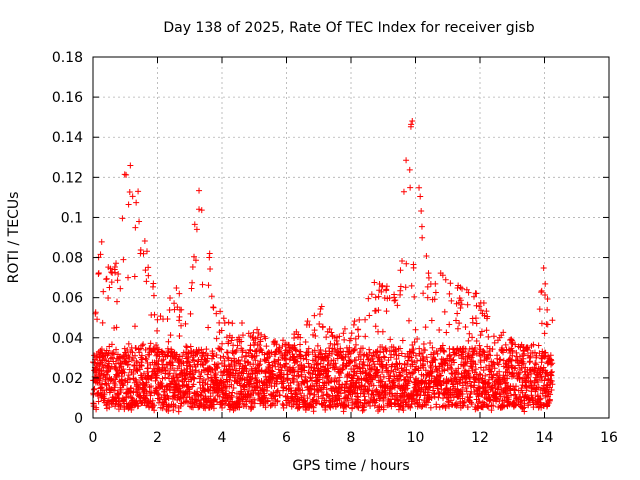 The height and width of the screenshot is (480, 640). What do you see at coordinates (72, 218) in the screenshot?
I see `y-tick-label: 0.1` at bounding box center [72, 218].